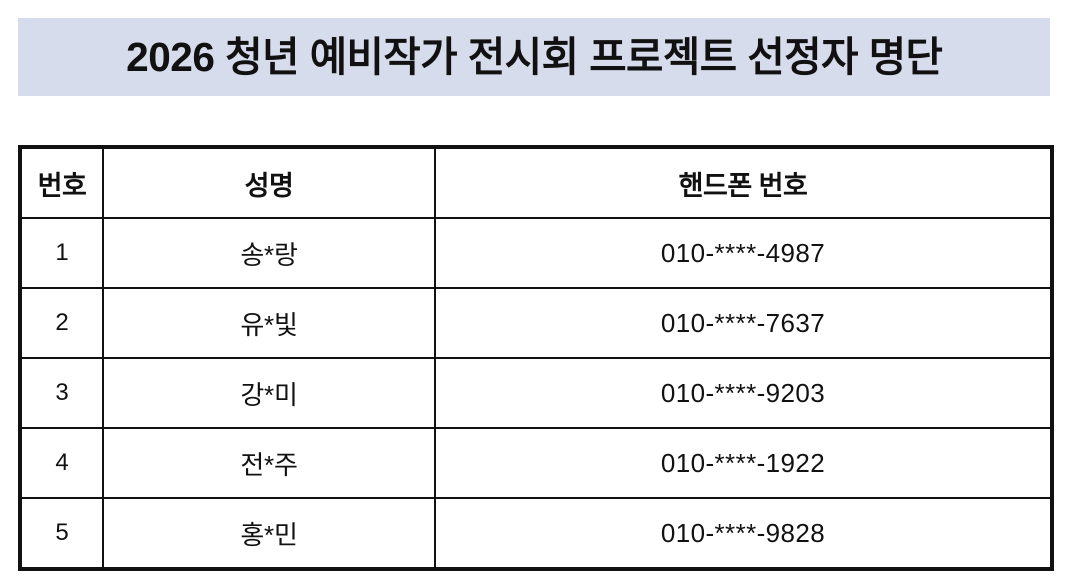  I want to click on cell-number: 4, so click(61, 463).